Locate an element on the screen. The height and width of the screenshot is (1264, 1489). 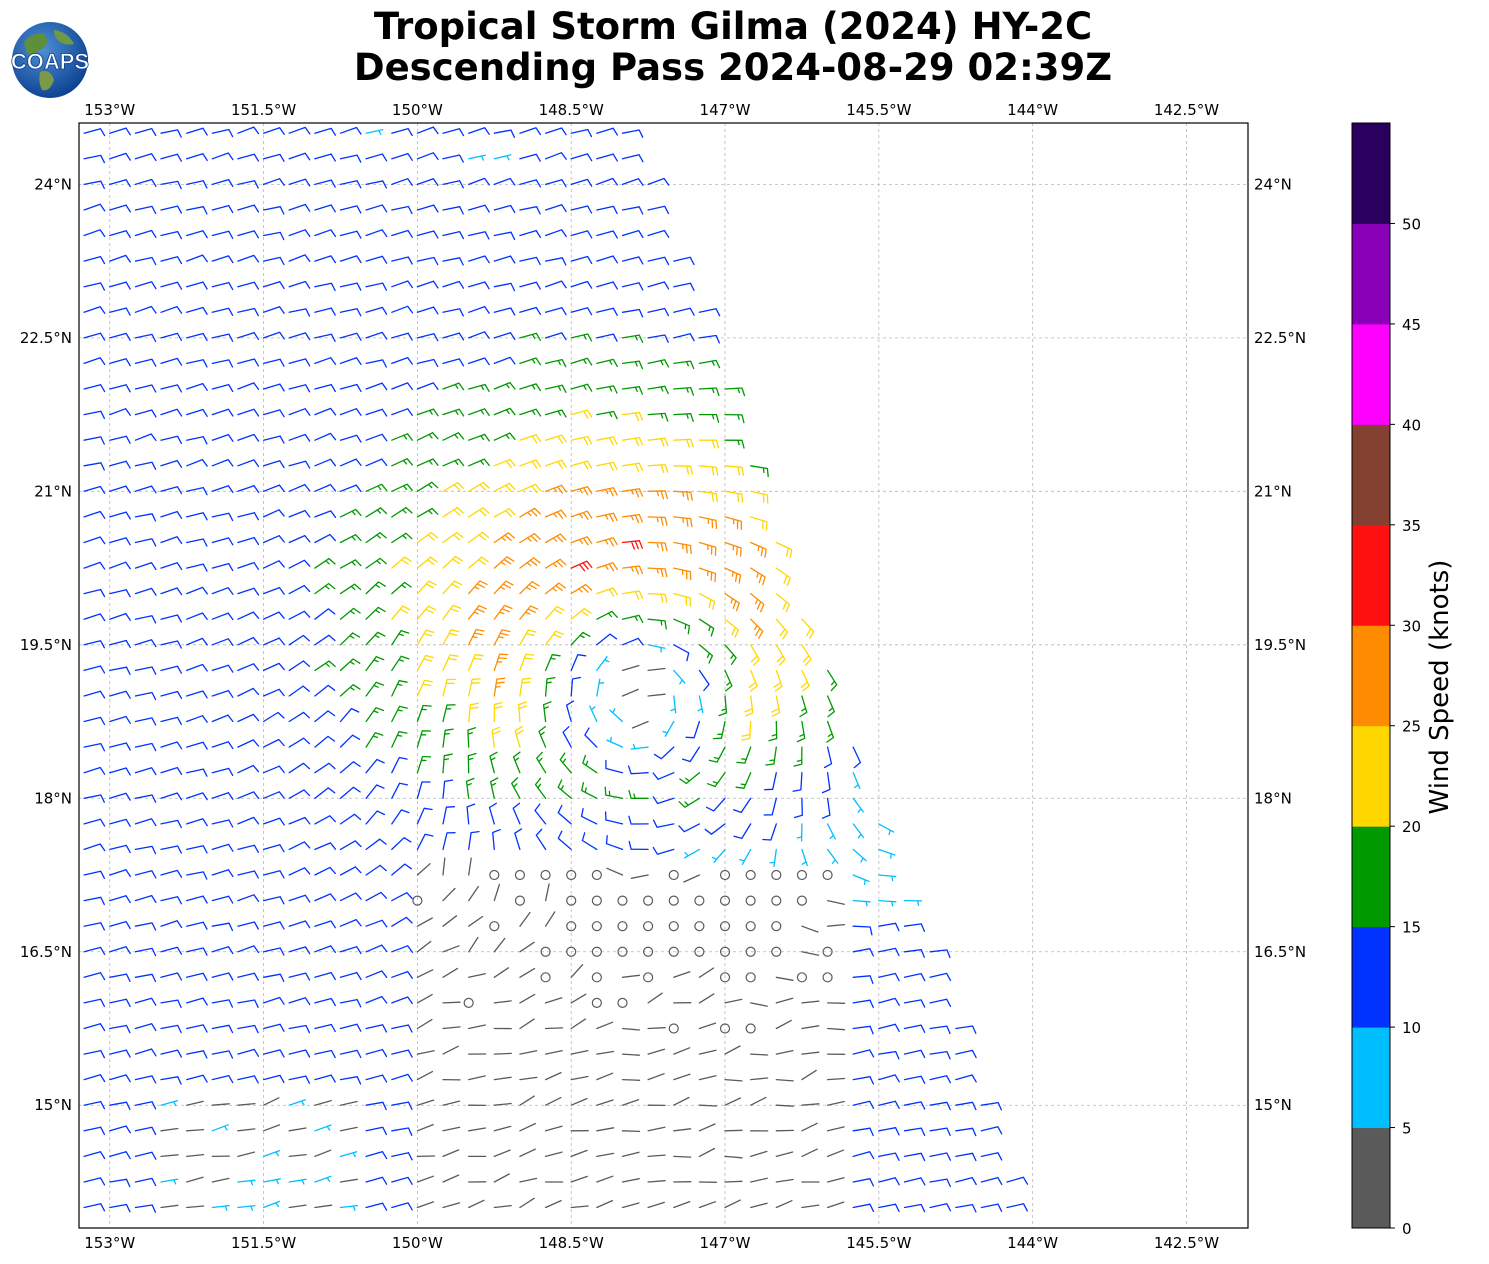
colorbar-tick-label: 40 is located at coordinates (1411, 425).